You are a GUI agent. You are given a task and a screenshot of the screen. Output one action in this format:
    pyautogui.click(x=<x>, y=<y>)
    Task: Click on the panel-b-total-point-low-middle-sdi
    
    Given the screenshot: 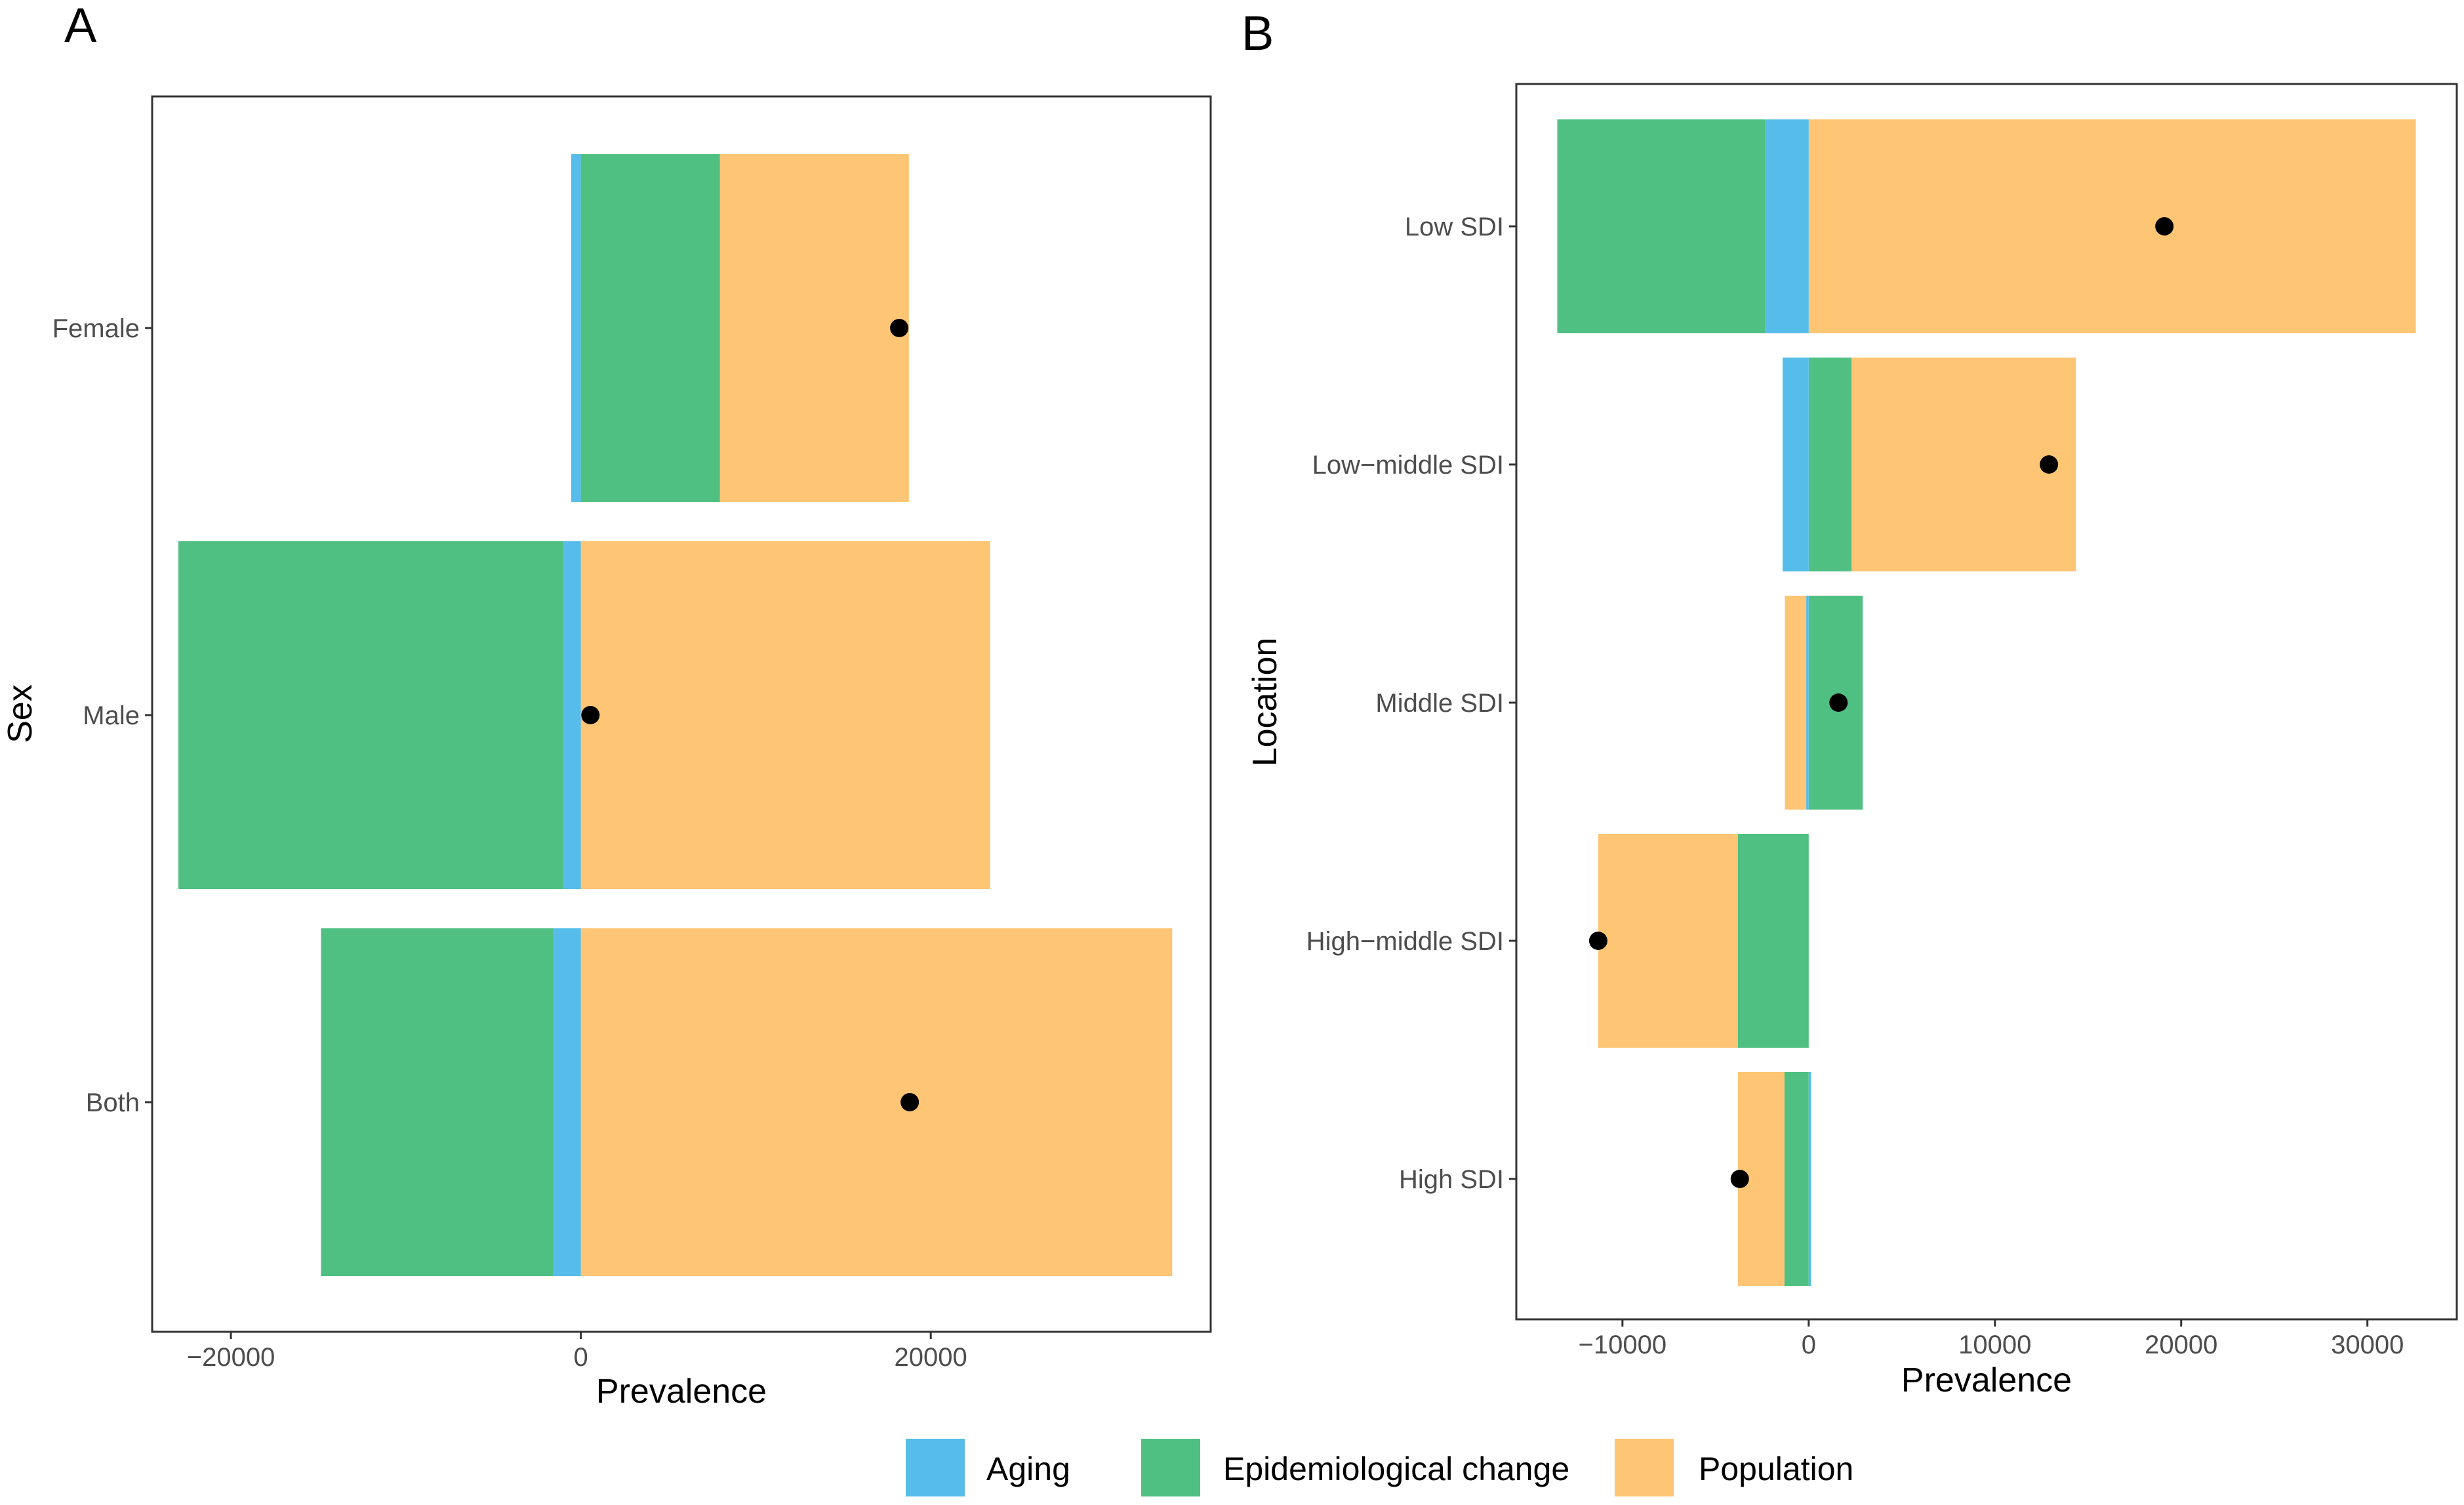 What is the action you would take?
    pyautogui.click(x=2049, y=464)
    